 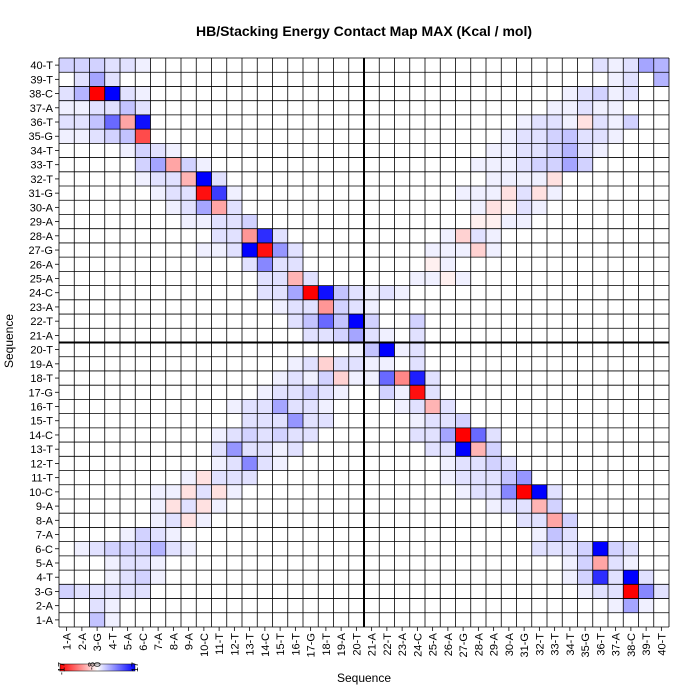 What do you see at coordinates (434, 644) in the screenshot?
I see `x-tick-label: 25-A` at bounding box center [434, 644].